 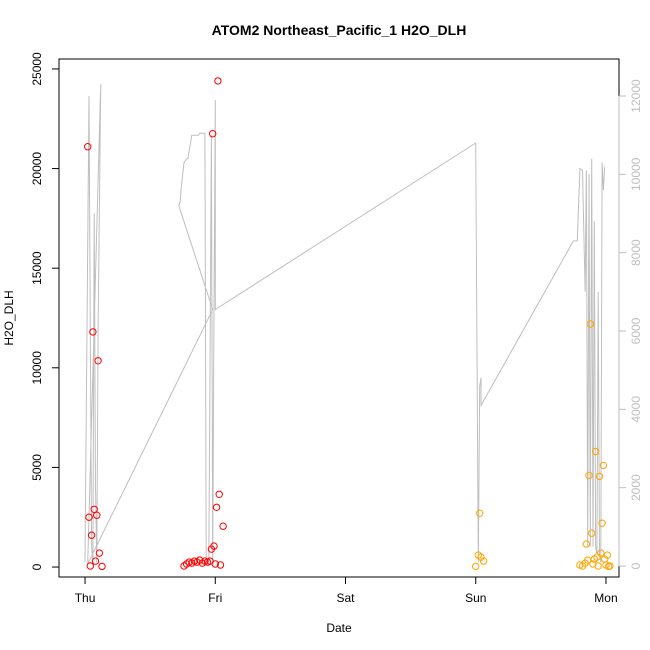 What do you see at coordinates (339, 30) in the screenshot?
I see `chart-title: ATOM2 Northeast_Pacific_1 H2O_DLH` at bounding box center [339, 30].